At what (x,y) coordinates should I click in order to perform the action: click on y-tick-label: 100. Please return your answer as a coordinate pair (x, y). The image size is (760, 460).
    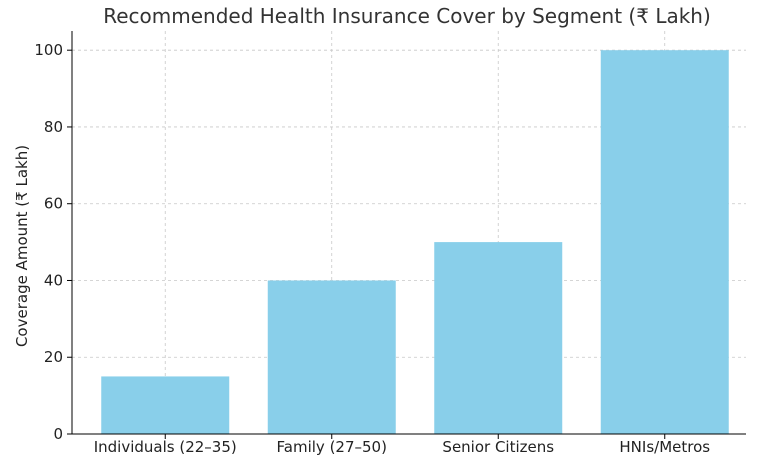
    Looking at the image, I should click on (48, 50).